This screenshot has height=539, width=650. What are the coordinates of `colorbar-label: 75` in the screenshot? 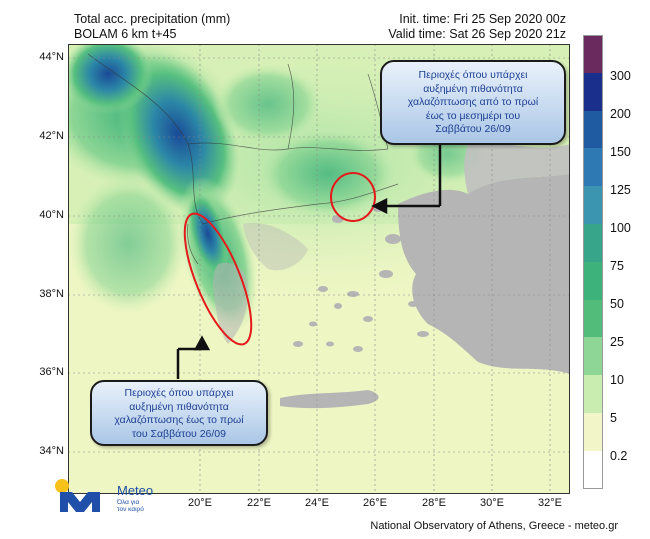 It's located at (617, 266).